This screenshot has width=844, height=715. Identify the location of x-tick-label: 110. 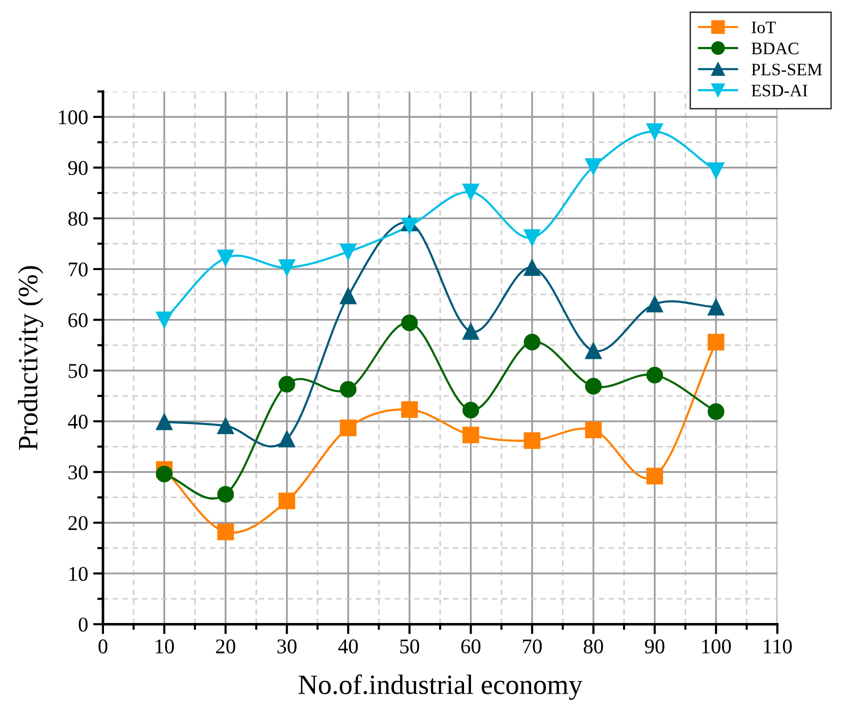
(778, 646).